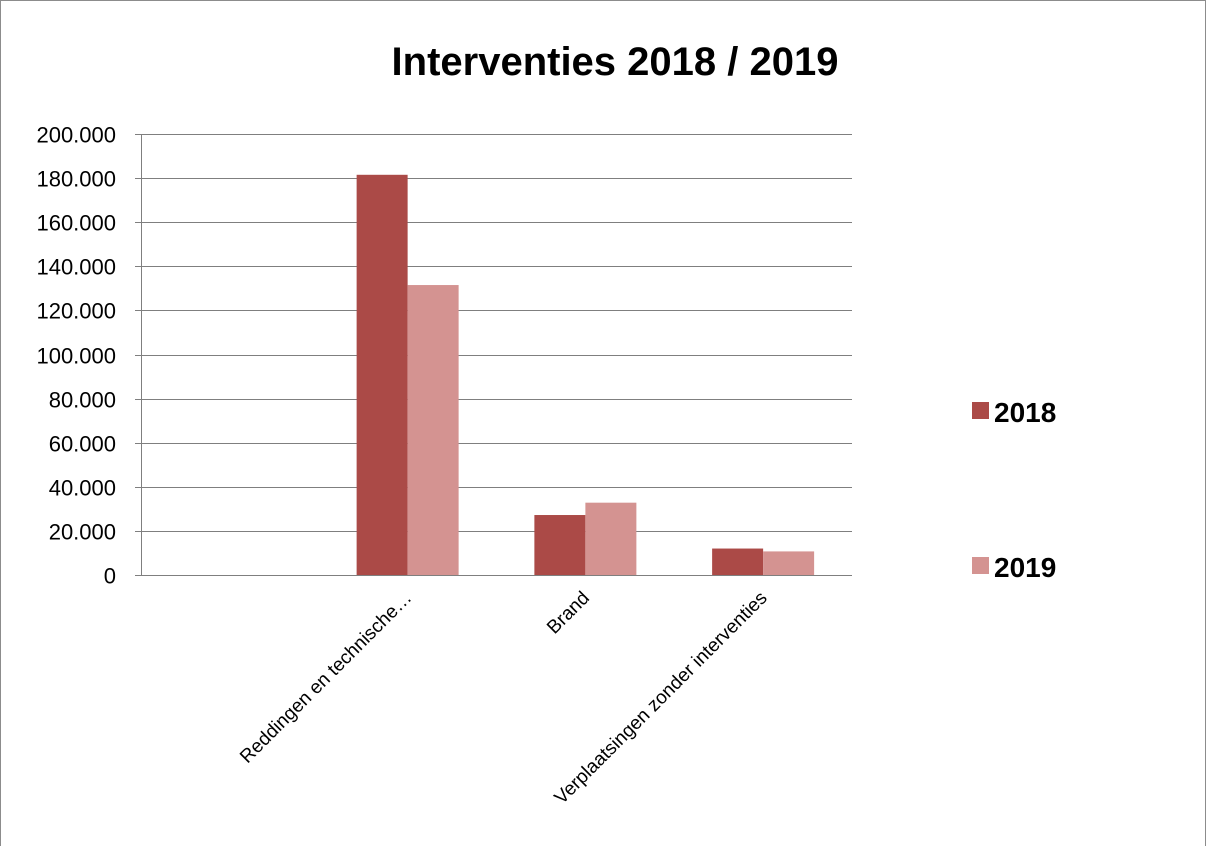  What do you see at coordinates (82, 488) in the screenshot?
I see `y-tick-label: 40.000` at bounding box center [82, 488].